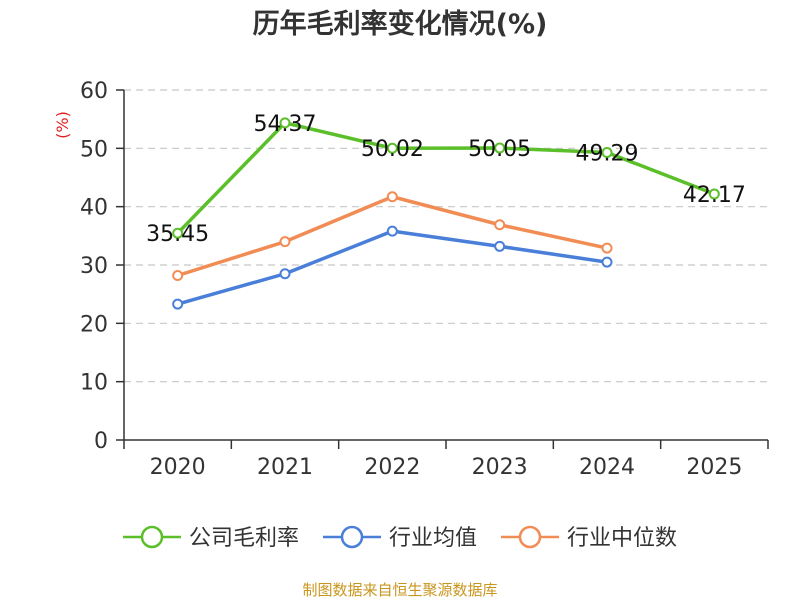 This screenshot has width=800, height=600. Describe the element at coordinates (178, 467) in the screenshot. I see `x-tick-label: 2020` at that location.